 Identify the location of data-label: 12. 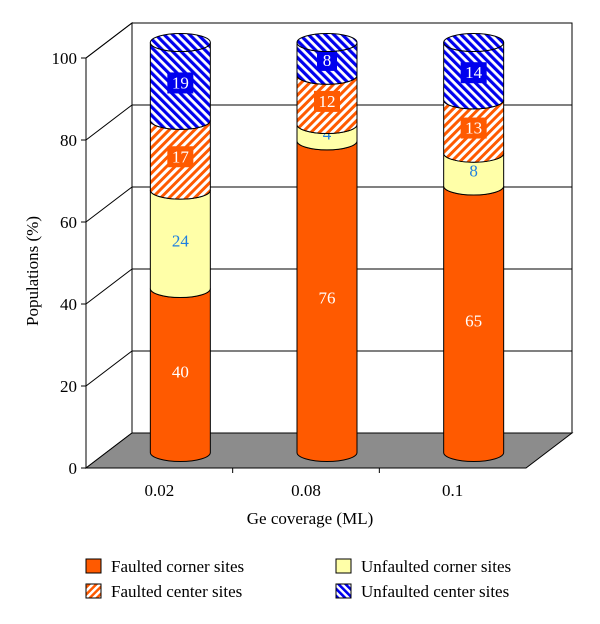
(327, 101).